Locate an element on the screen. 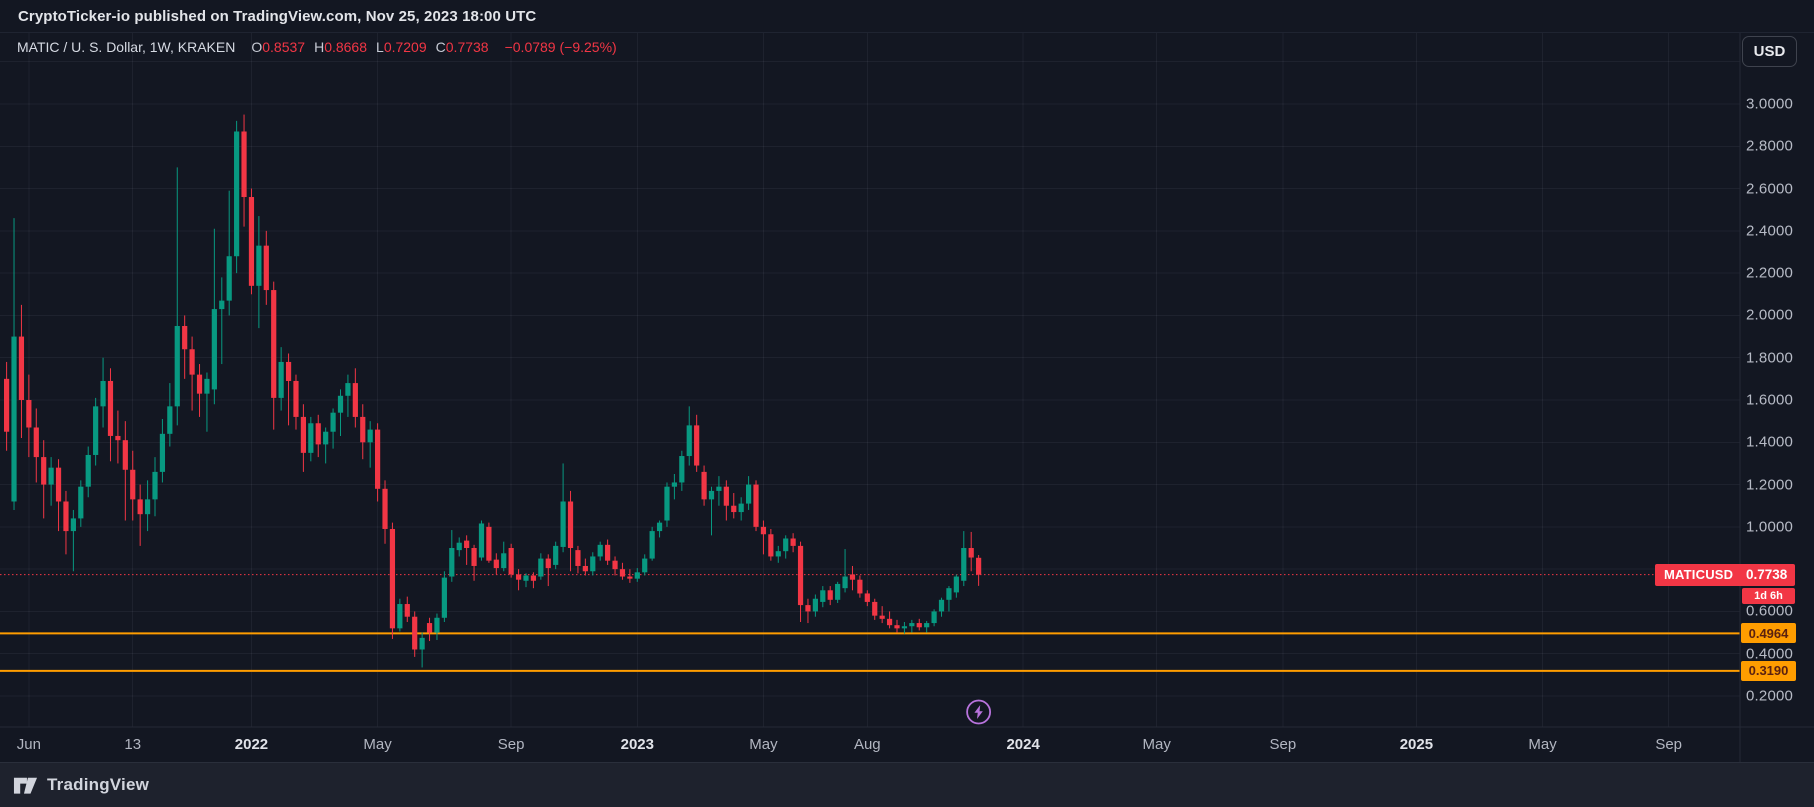 The height and width of the screenshot is (807, 1814). price-tick-label: 2.0000 is located at coordinates (1770, 315).